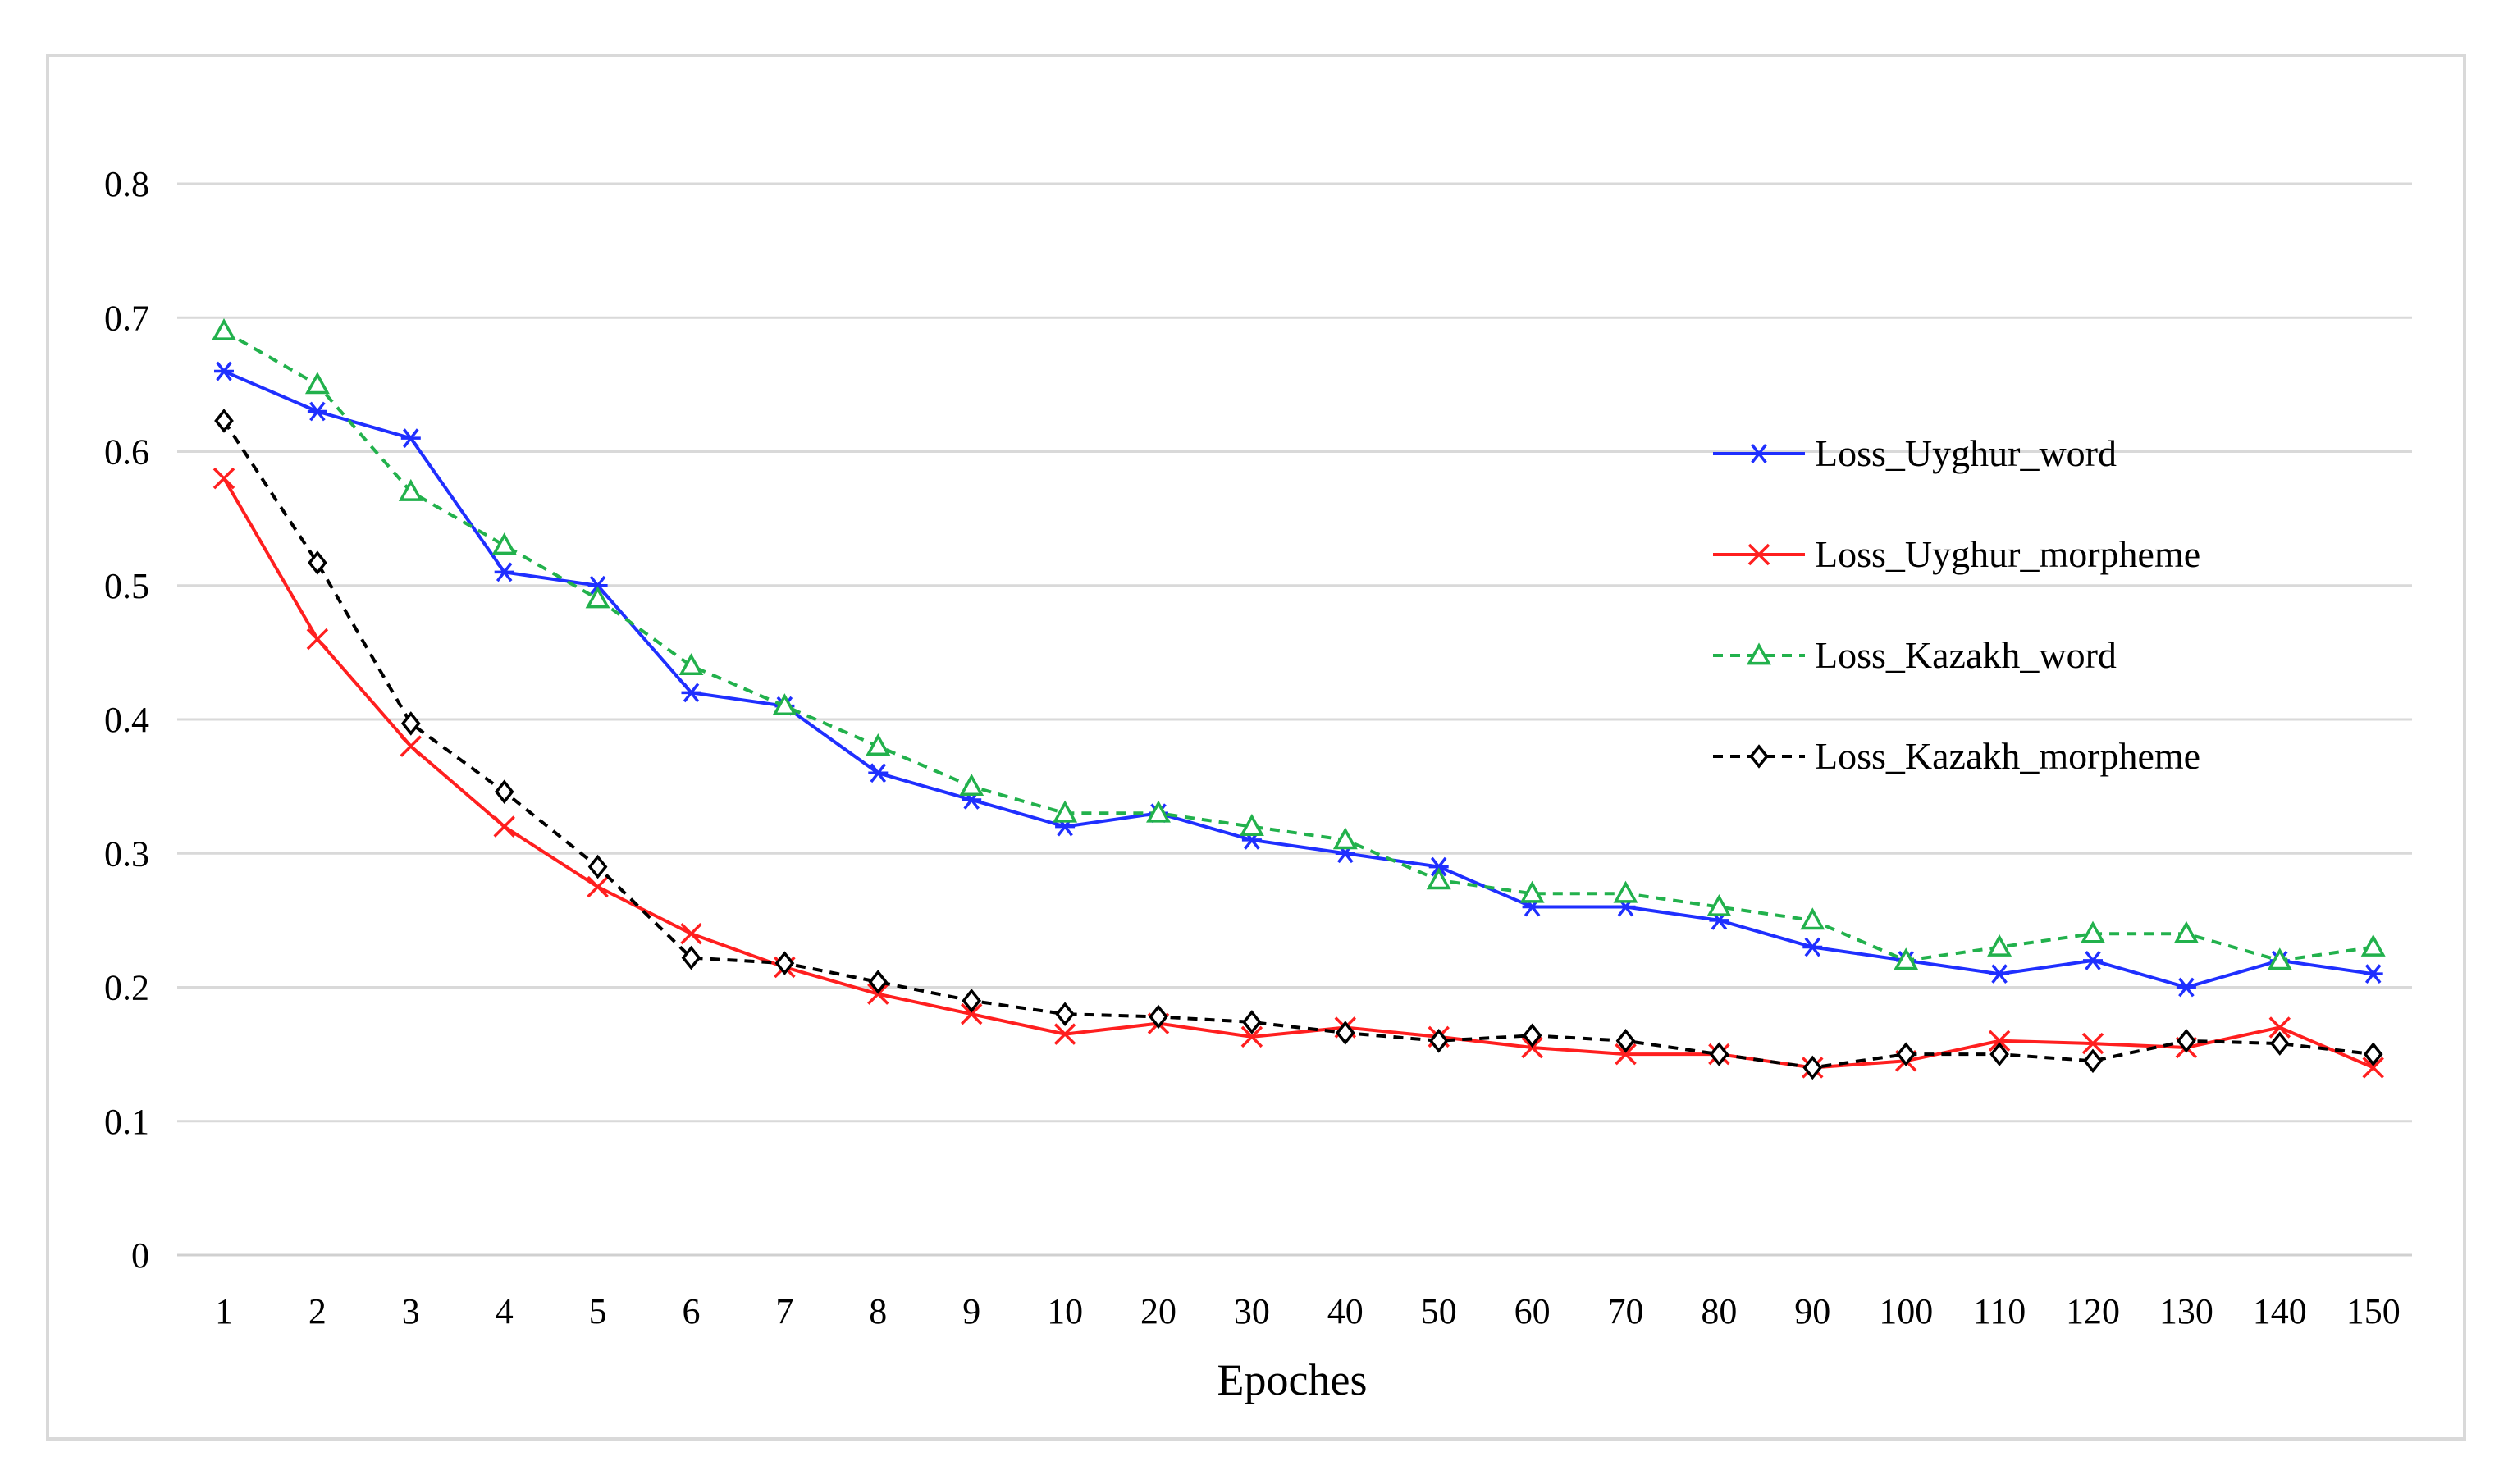  I want to click on x-tick-label: 10, so click(1065, 1311).